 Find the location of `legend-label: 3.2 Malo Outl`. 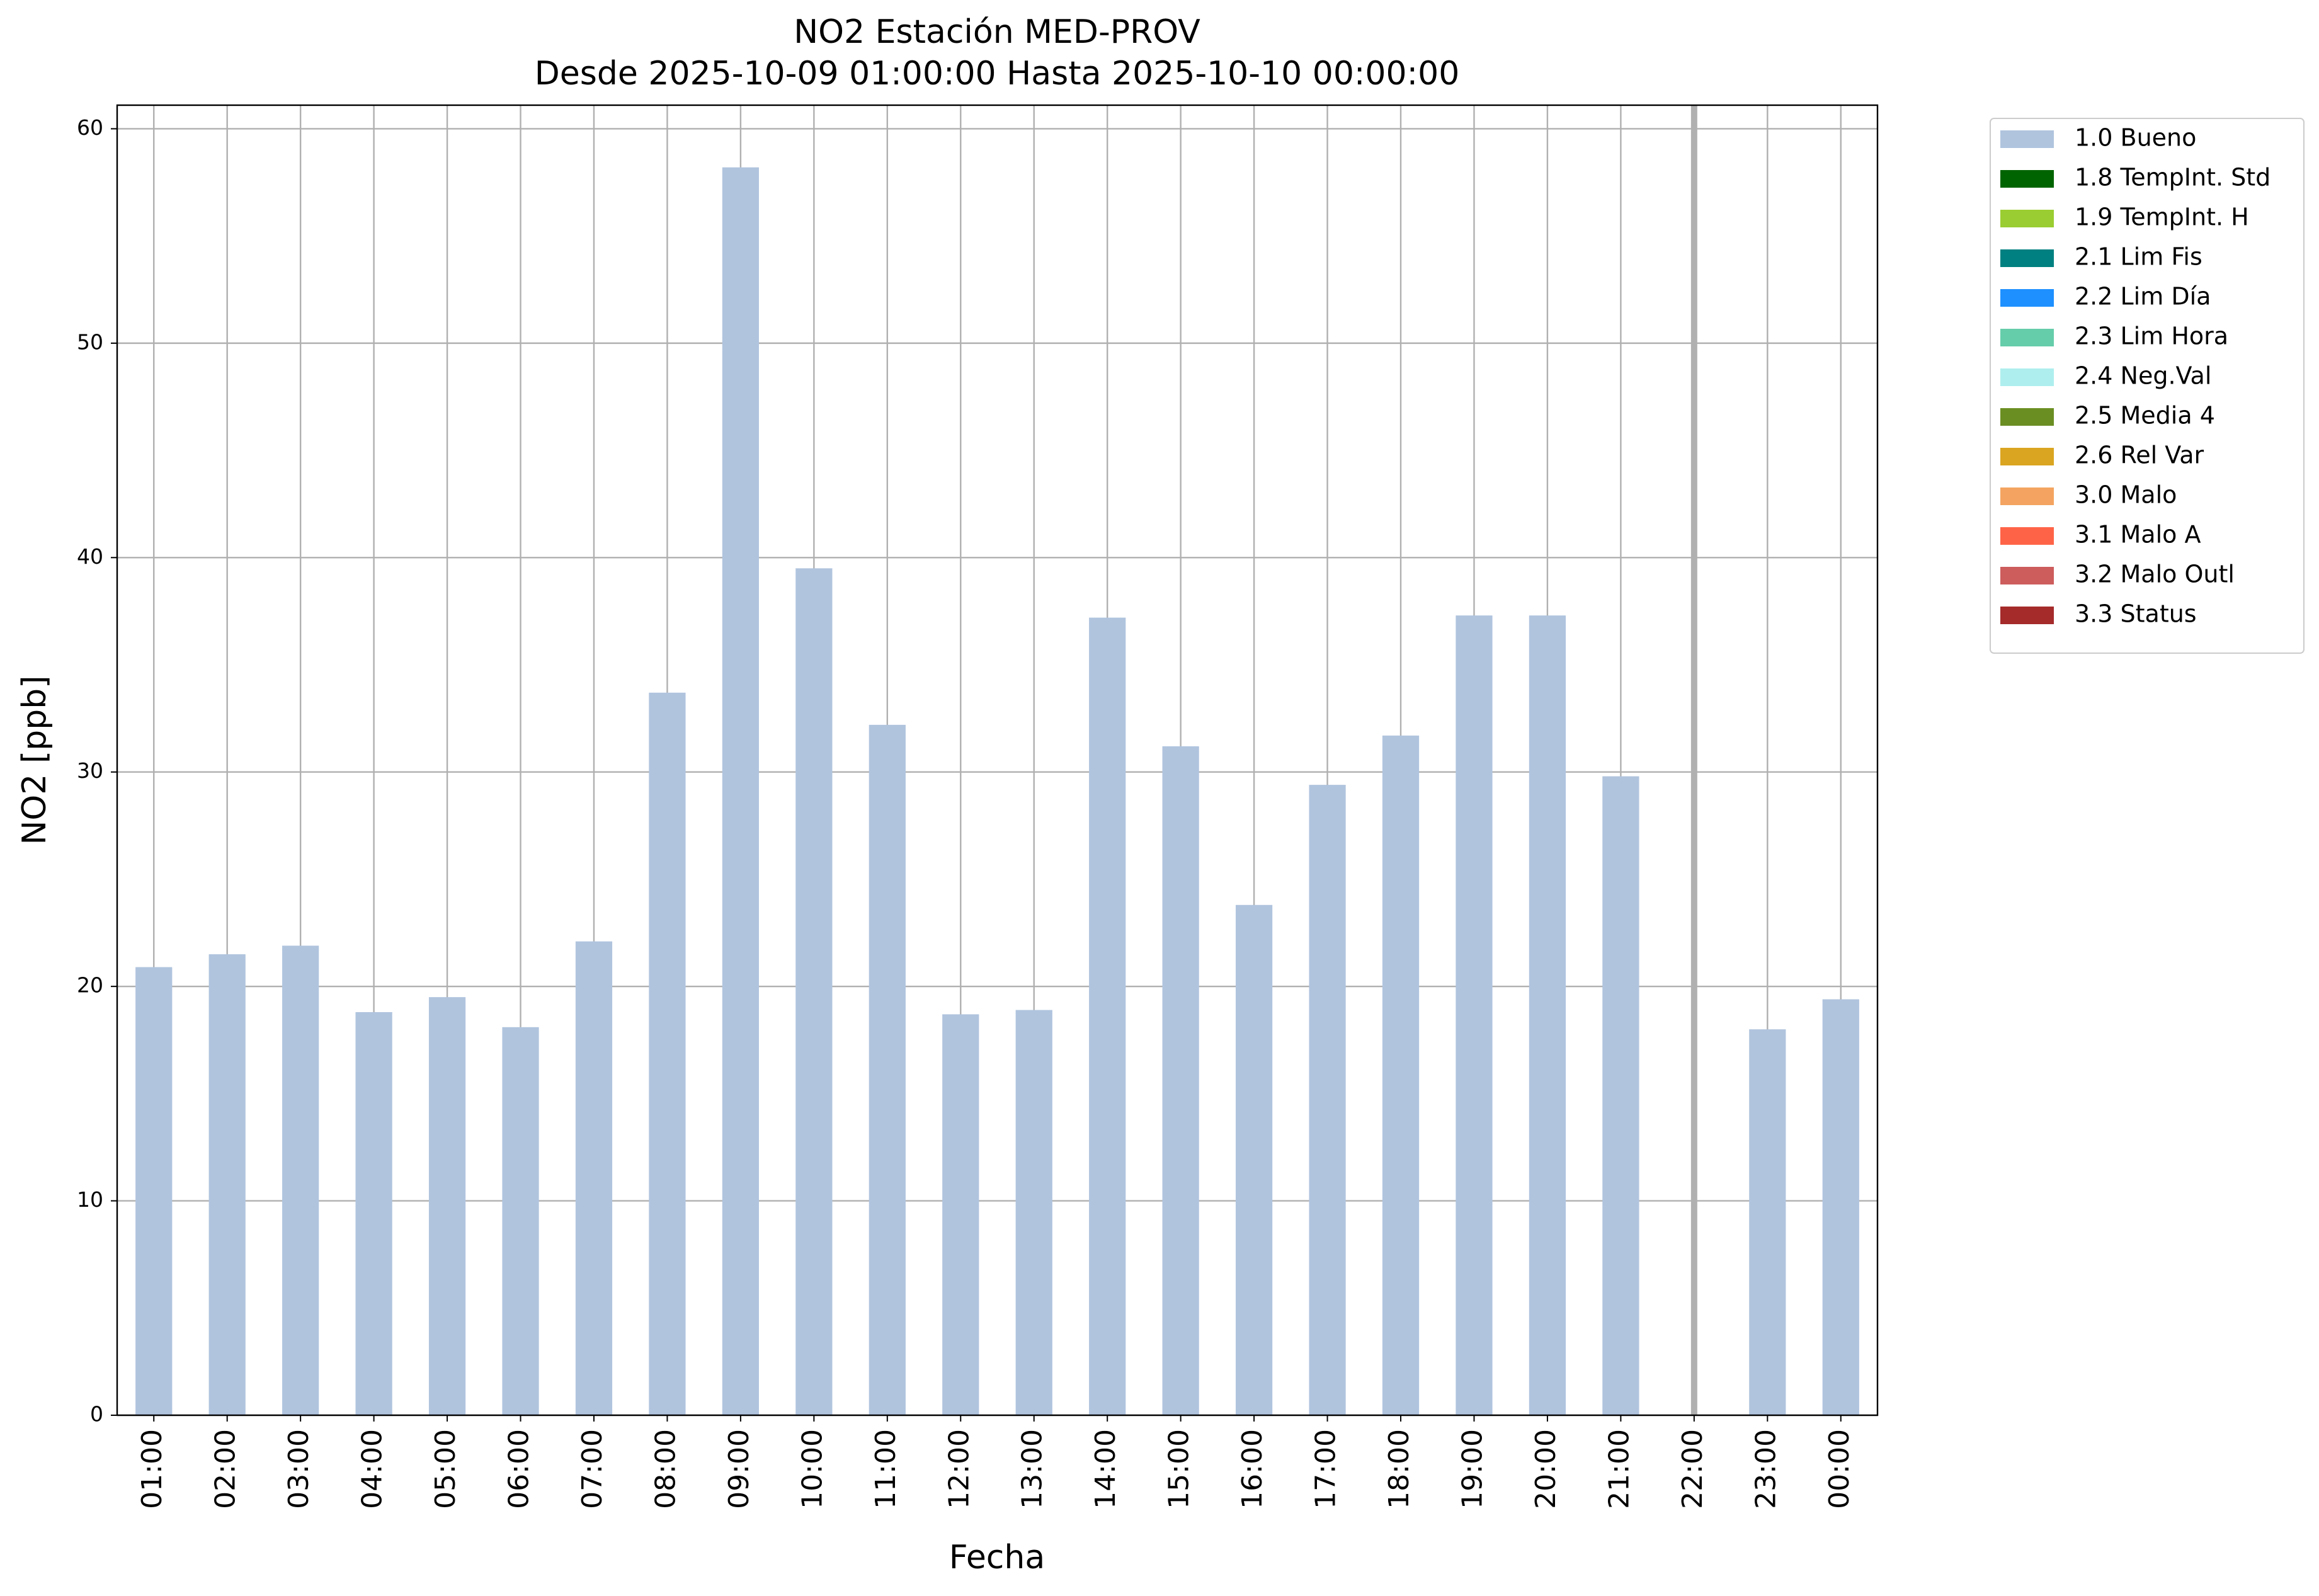

legend-label: 3.2 Malo Outl is located at coordinates (2155, 574).